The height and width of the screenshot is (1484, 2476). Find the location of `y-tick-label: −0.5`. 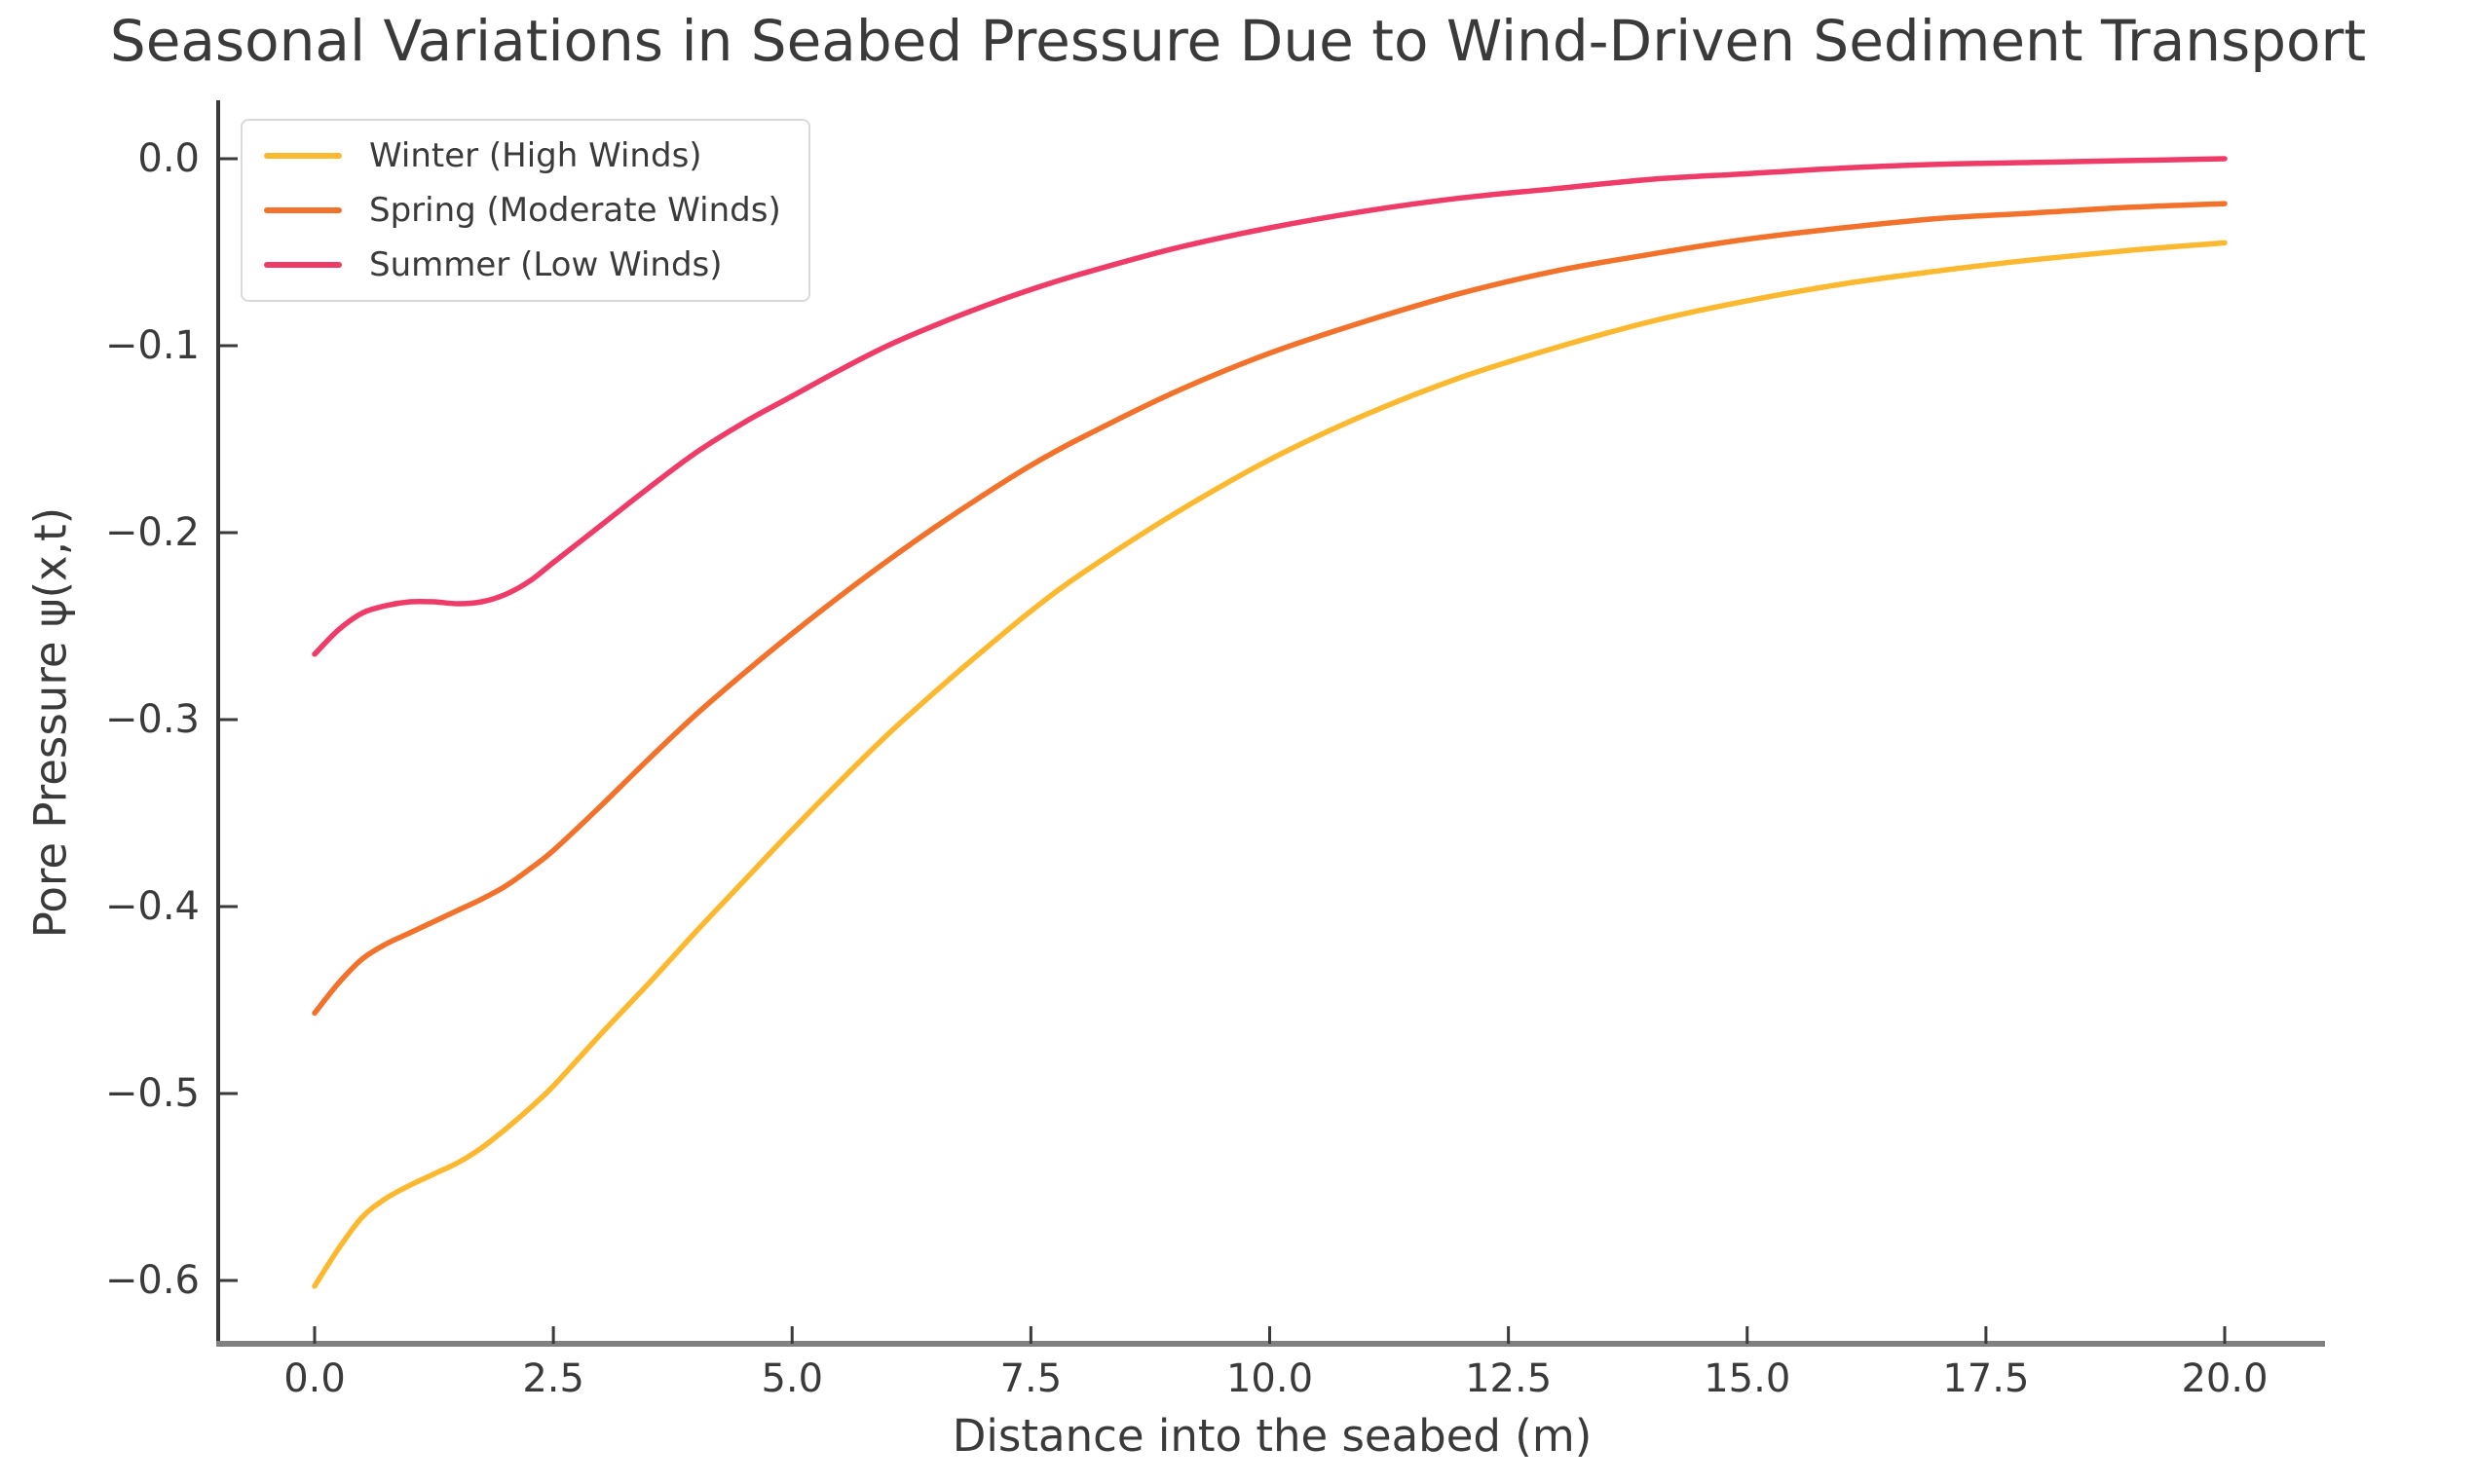

y-tick-label: −0.5 is located at coordinates (152, 1093).